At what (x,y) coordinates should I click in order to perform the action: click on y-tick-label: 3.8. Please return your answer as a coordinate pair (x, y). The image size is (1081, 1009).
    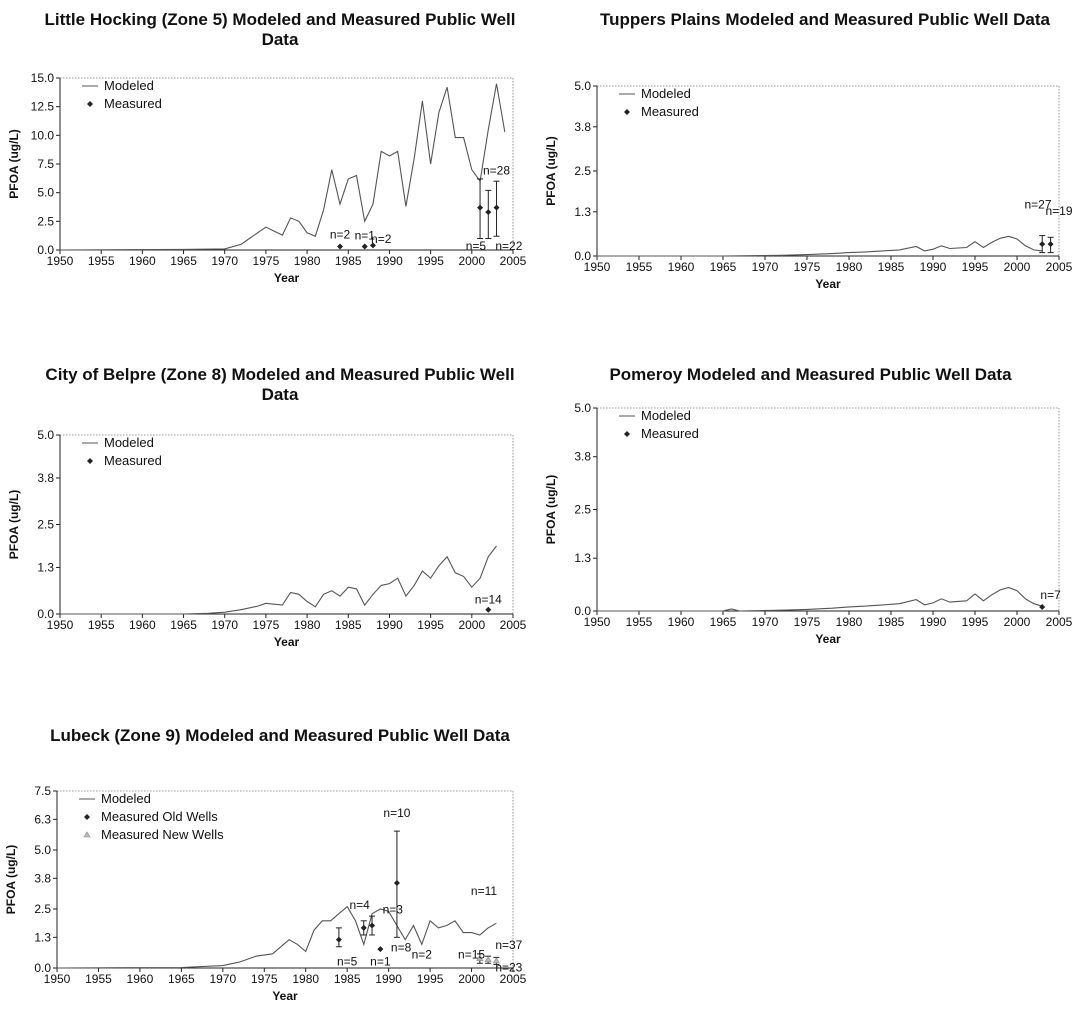
    Looking at the image, I should click on (582, 457).